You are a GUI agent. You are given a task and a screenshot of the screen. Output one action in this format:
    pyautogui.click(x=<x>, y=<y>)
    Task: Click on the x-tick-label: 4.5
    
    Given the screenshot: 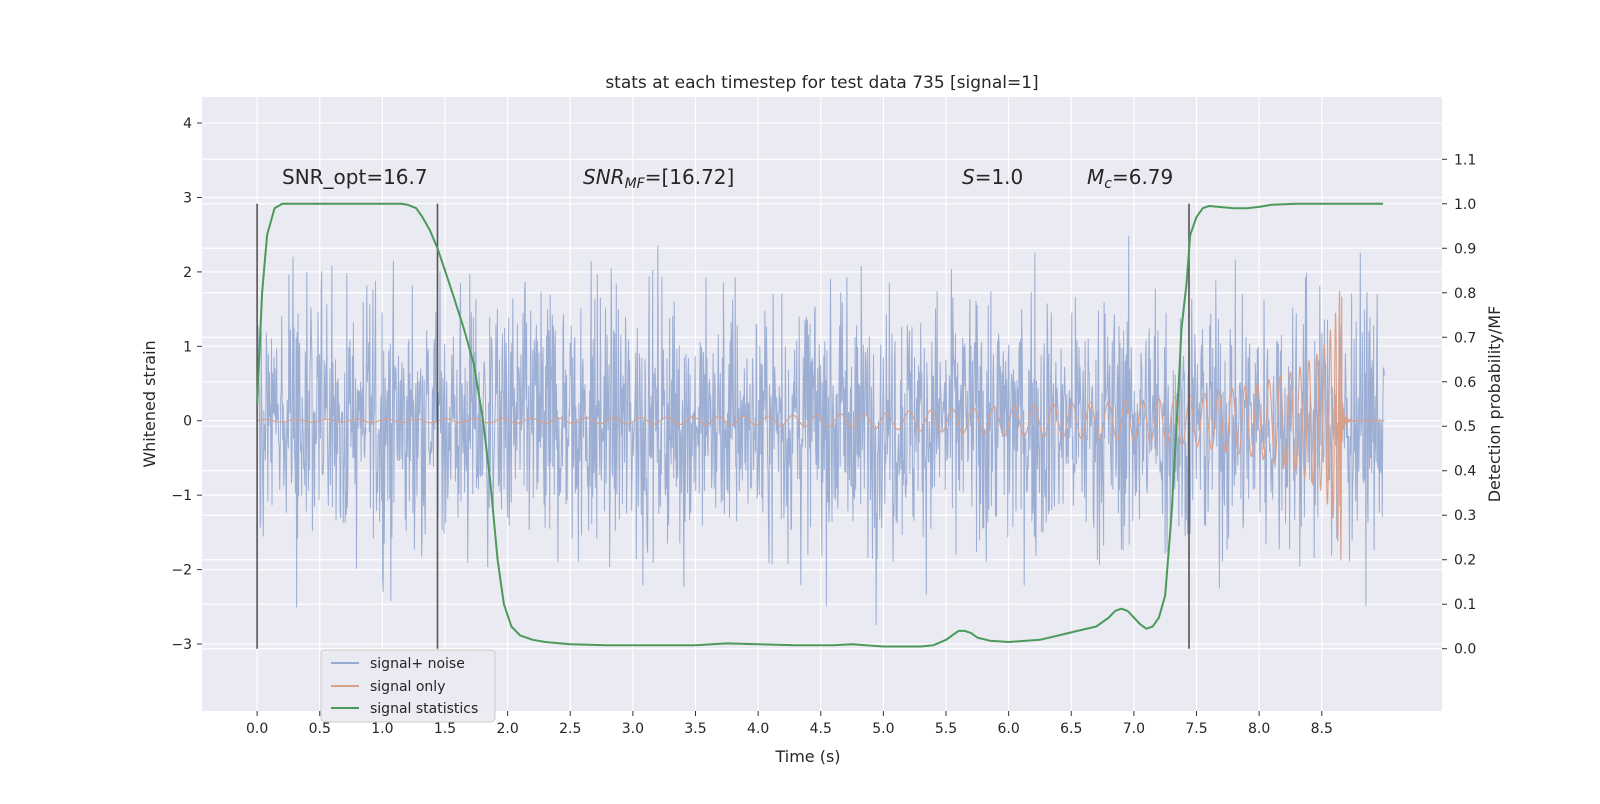 What is the action you would take?
    pyautogui.click(x=821, y=729)
    